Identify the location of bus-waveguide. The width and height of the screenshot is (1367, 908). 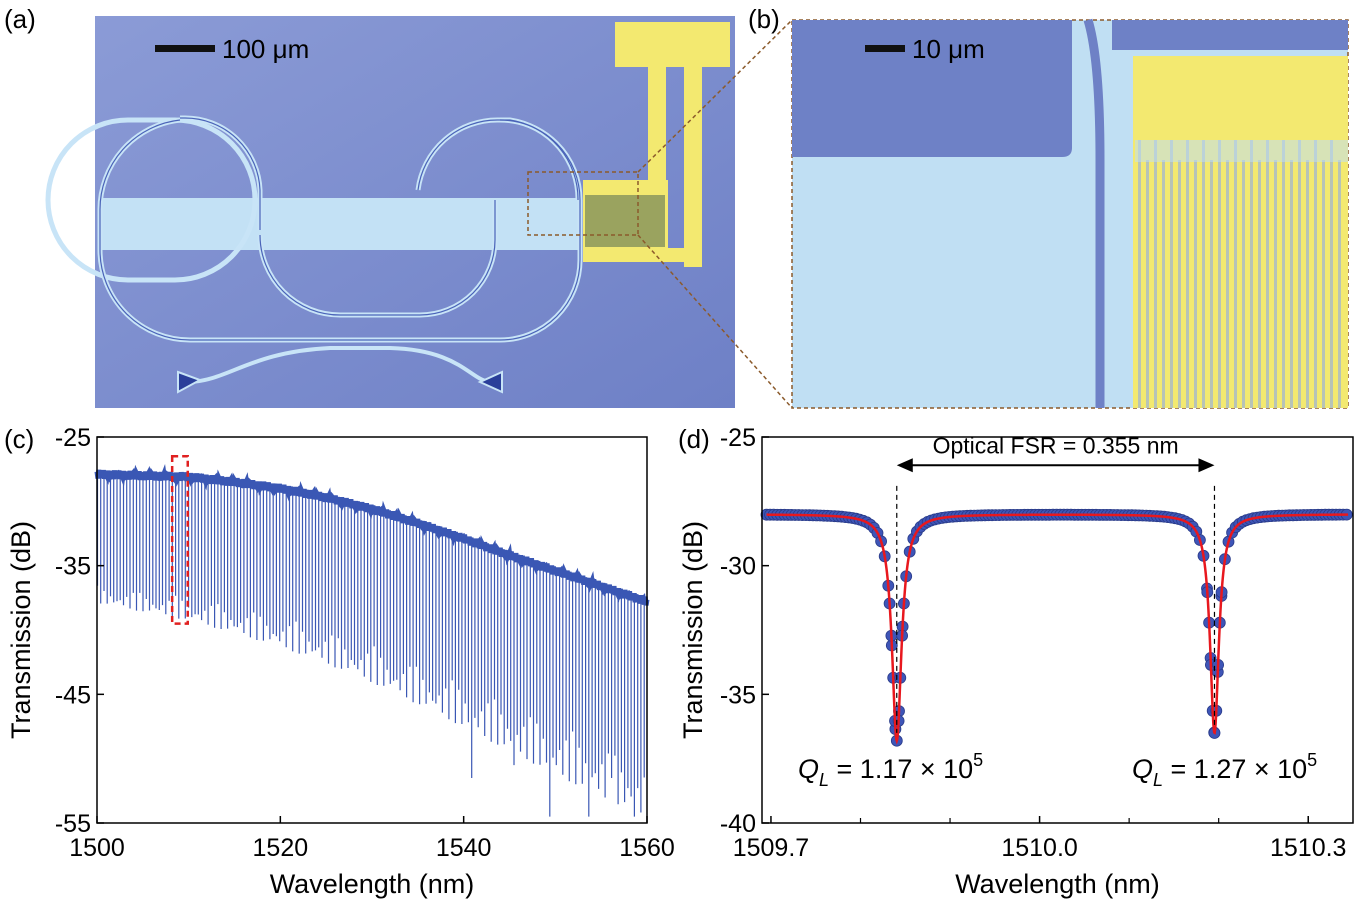
(340, 365).